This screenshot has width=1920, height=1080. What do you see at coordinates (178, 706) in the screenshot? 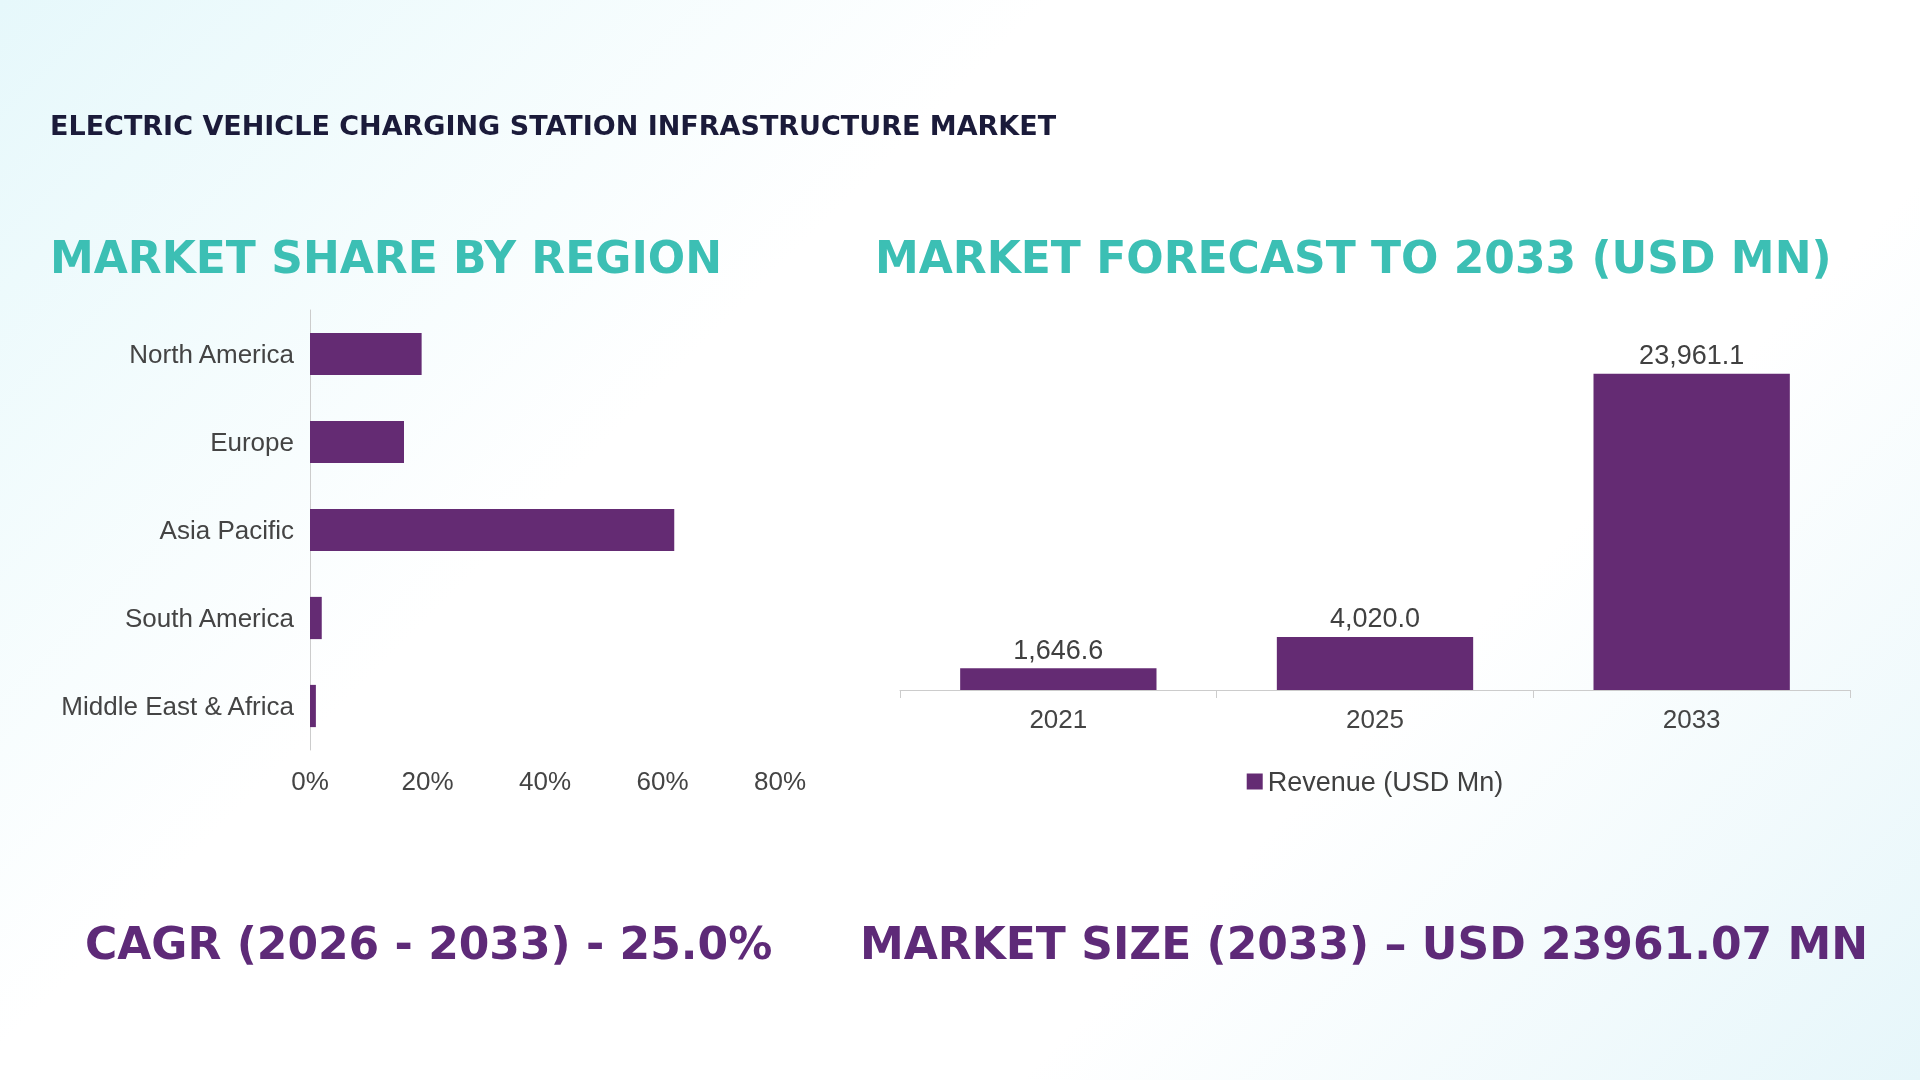
I see `y-tick-label: Middle East & Africa` at bounding box center [178, 706].